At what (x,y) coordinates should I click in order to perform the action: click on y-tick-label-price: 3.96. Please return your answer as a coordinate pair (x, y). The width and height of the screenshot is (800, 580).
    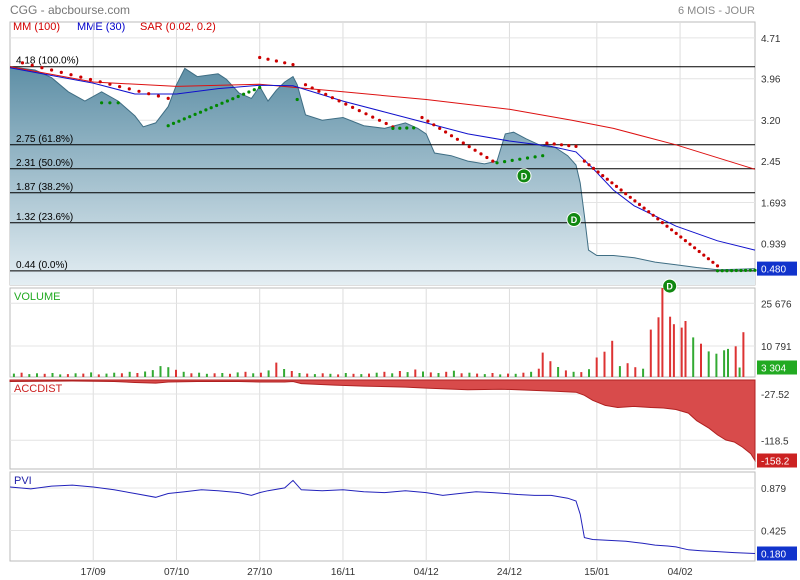
    Looking at the image, I should click on (771, 80).